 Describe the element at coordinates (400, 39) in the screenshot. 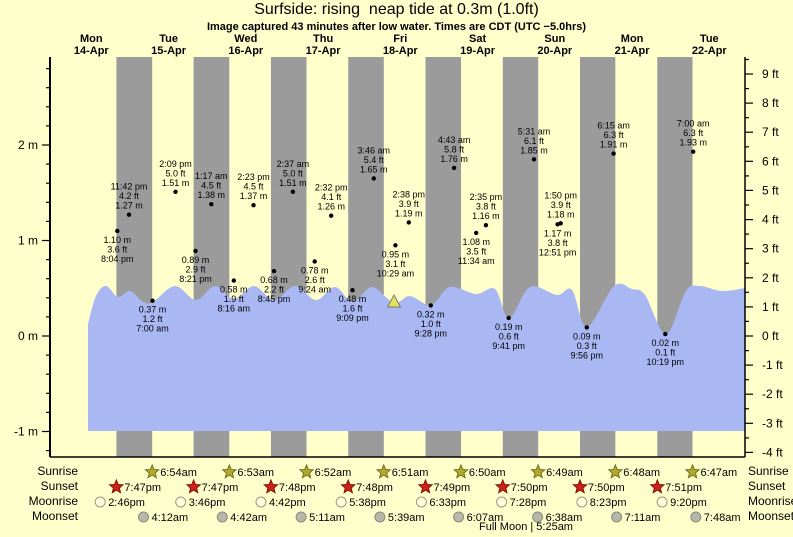

I see `day-of-week-label: Fri` at that location.